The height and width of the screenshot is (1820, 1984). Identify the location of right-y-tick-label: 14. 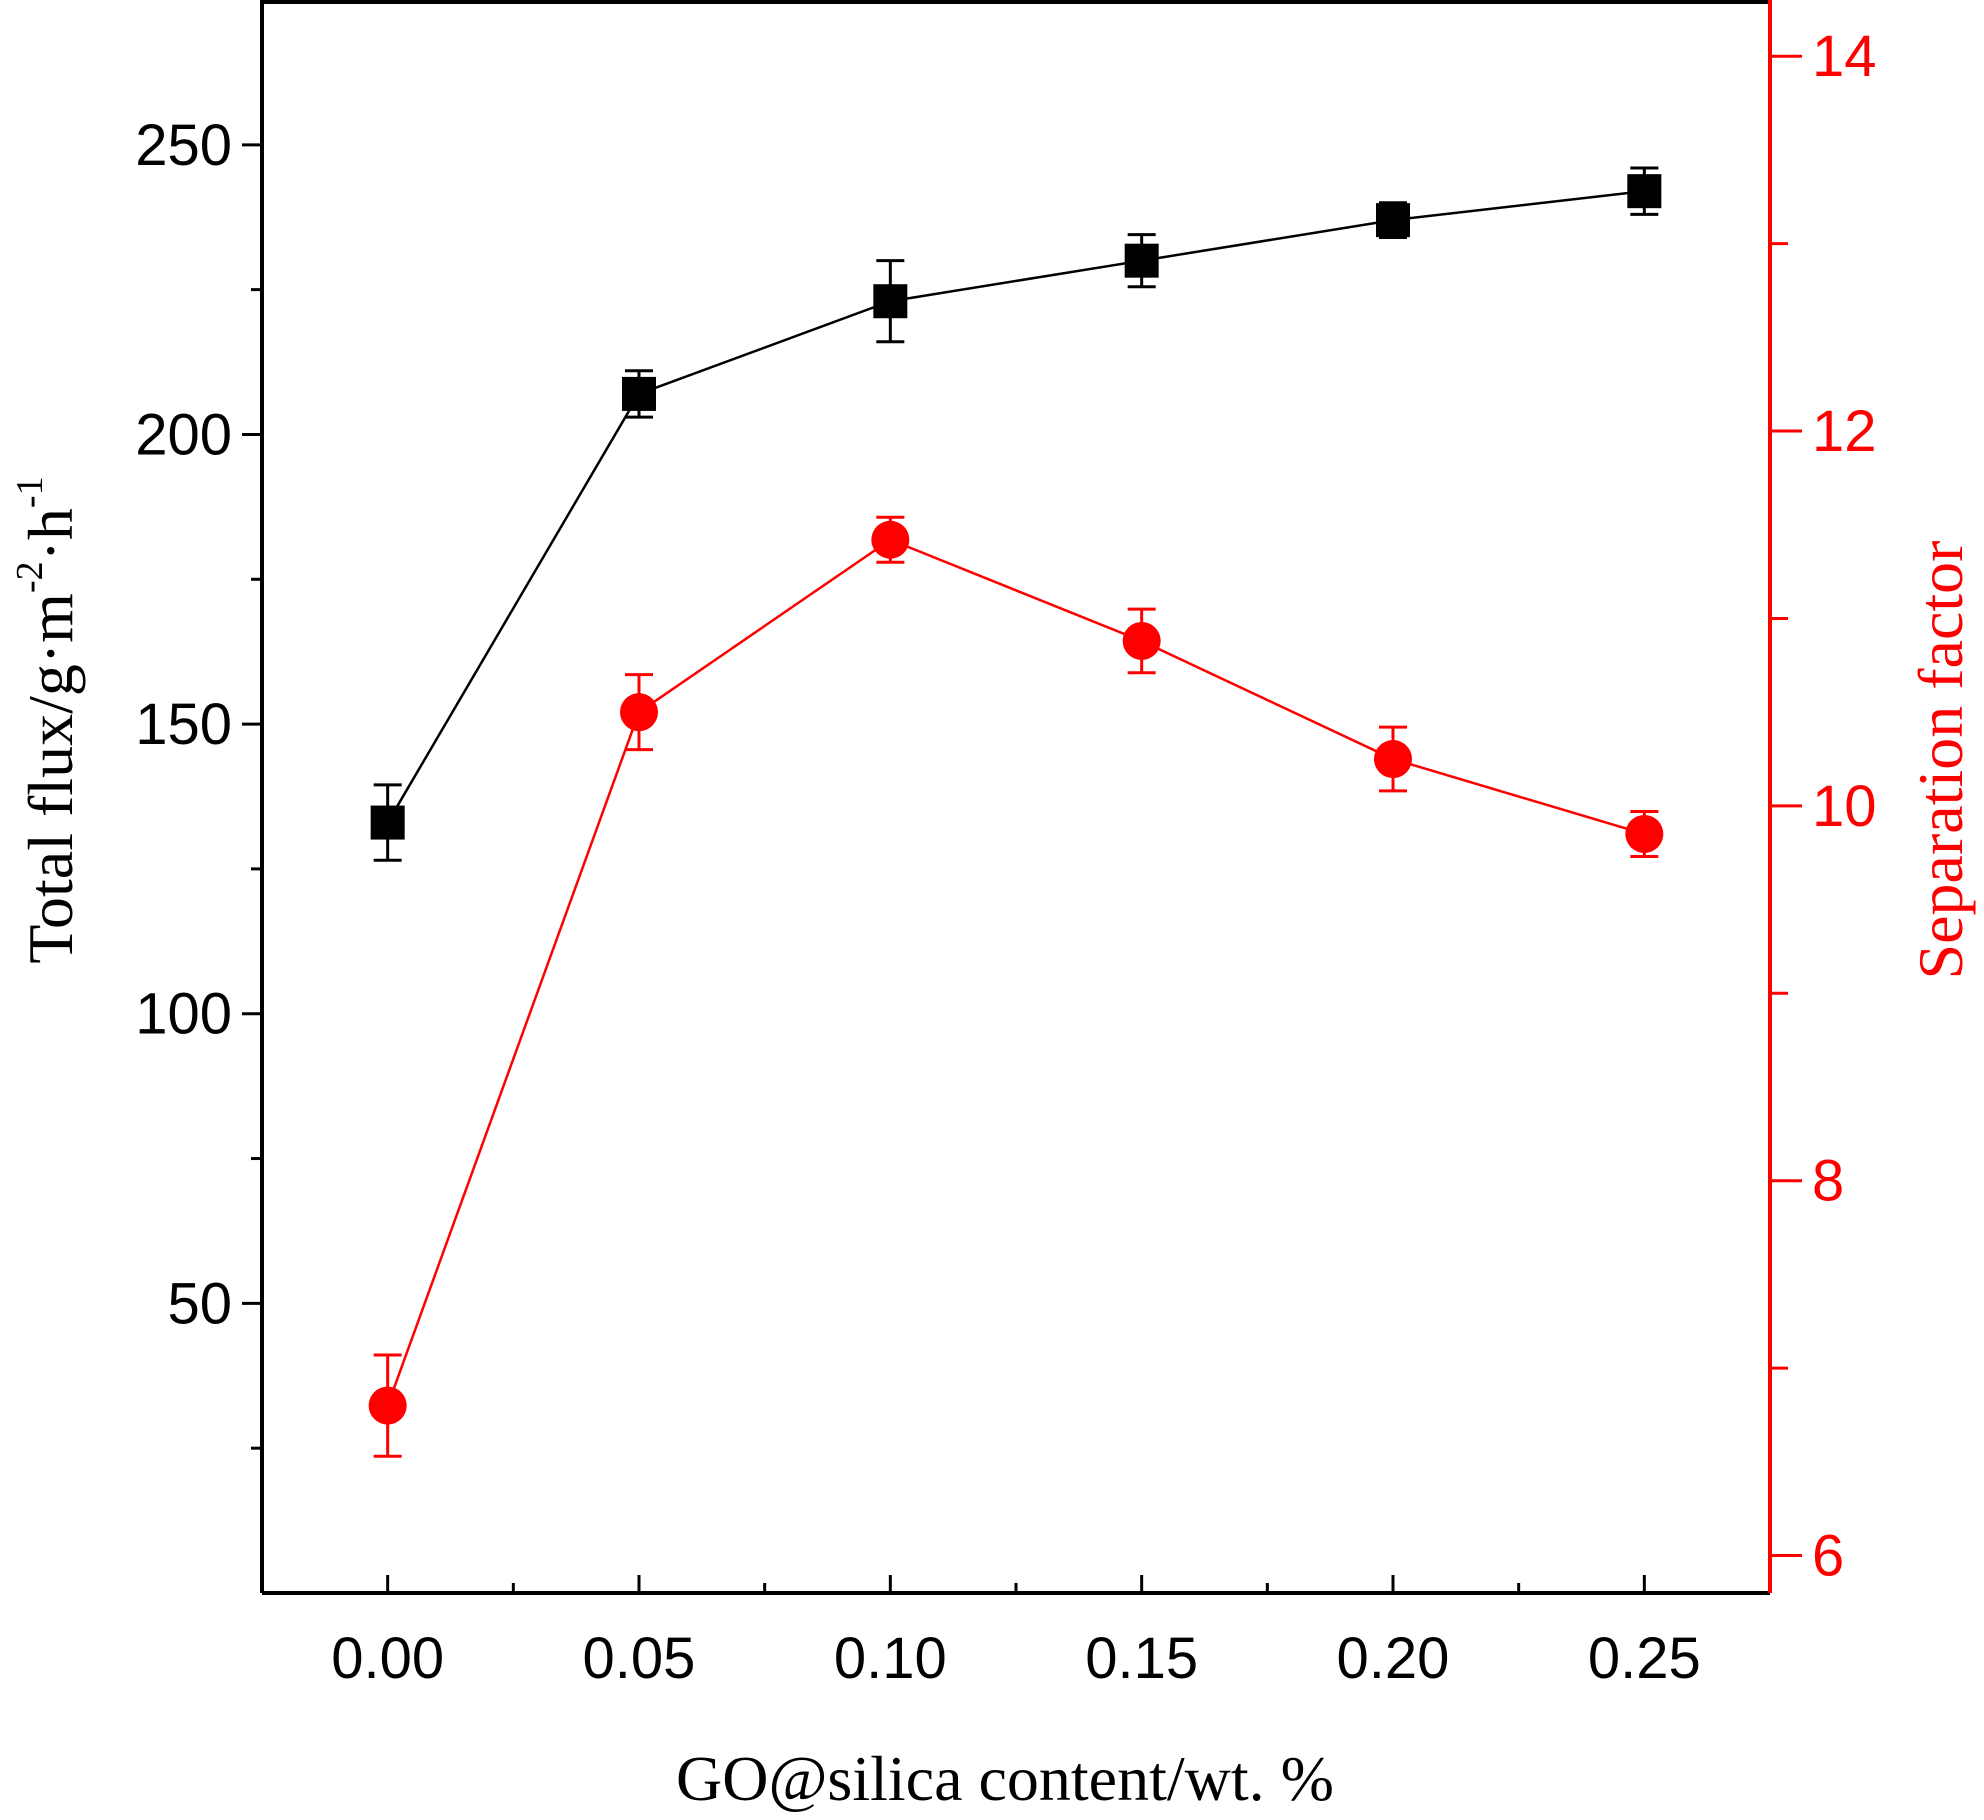
(1844, 56).